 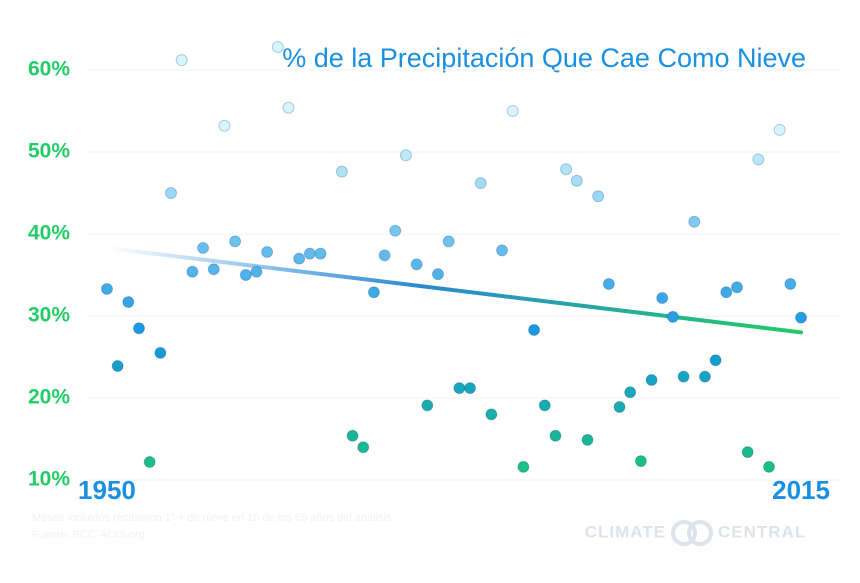 What do you see at coordinates (49, 479) in the screenshot?
I see `y-tick-label: 10%` at bounding box center [49, 479].